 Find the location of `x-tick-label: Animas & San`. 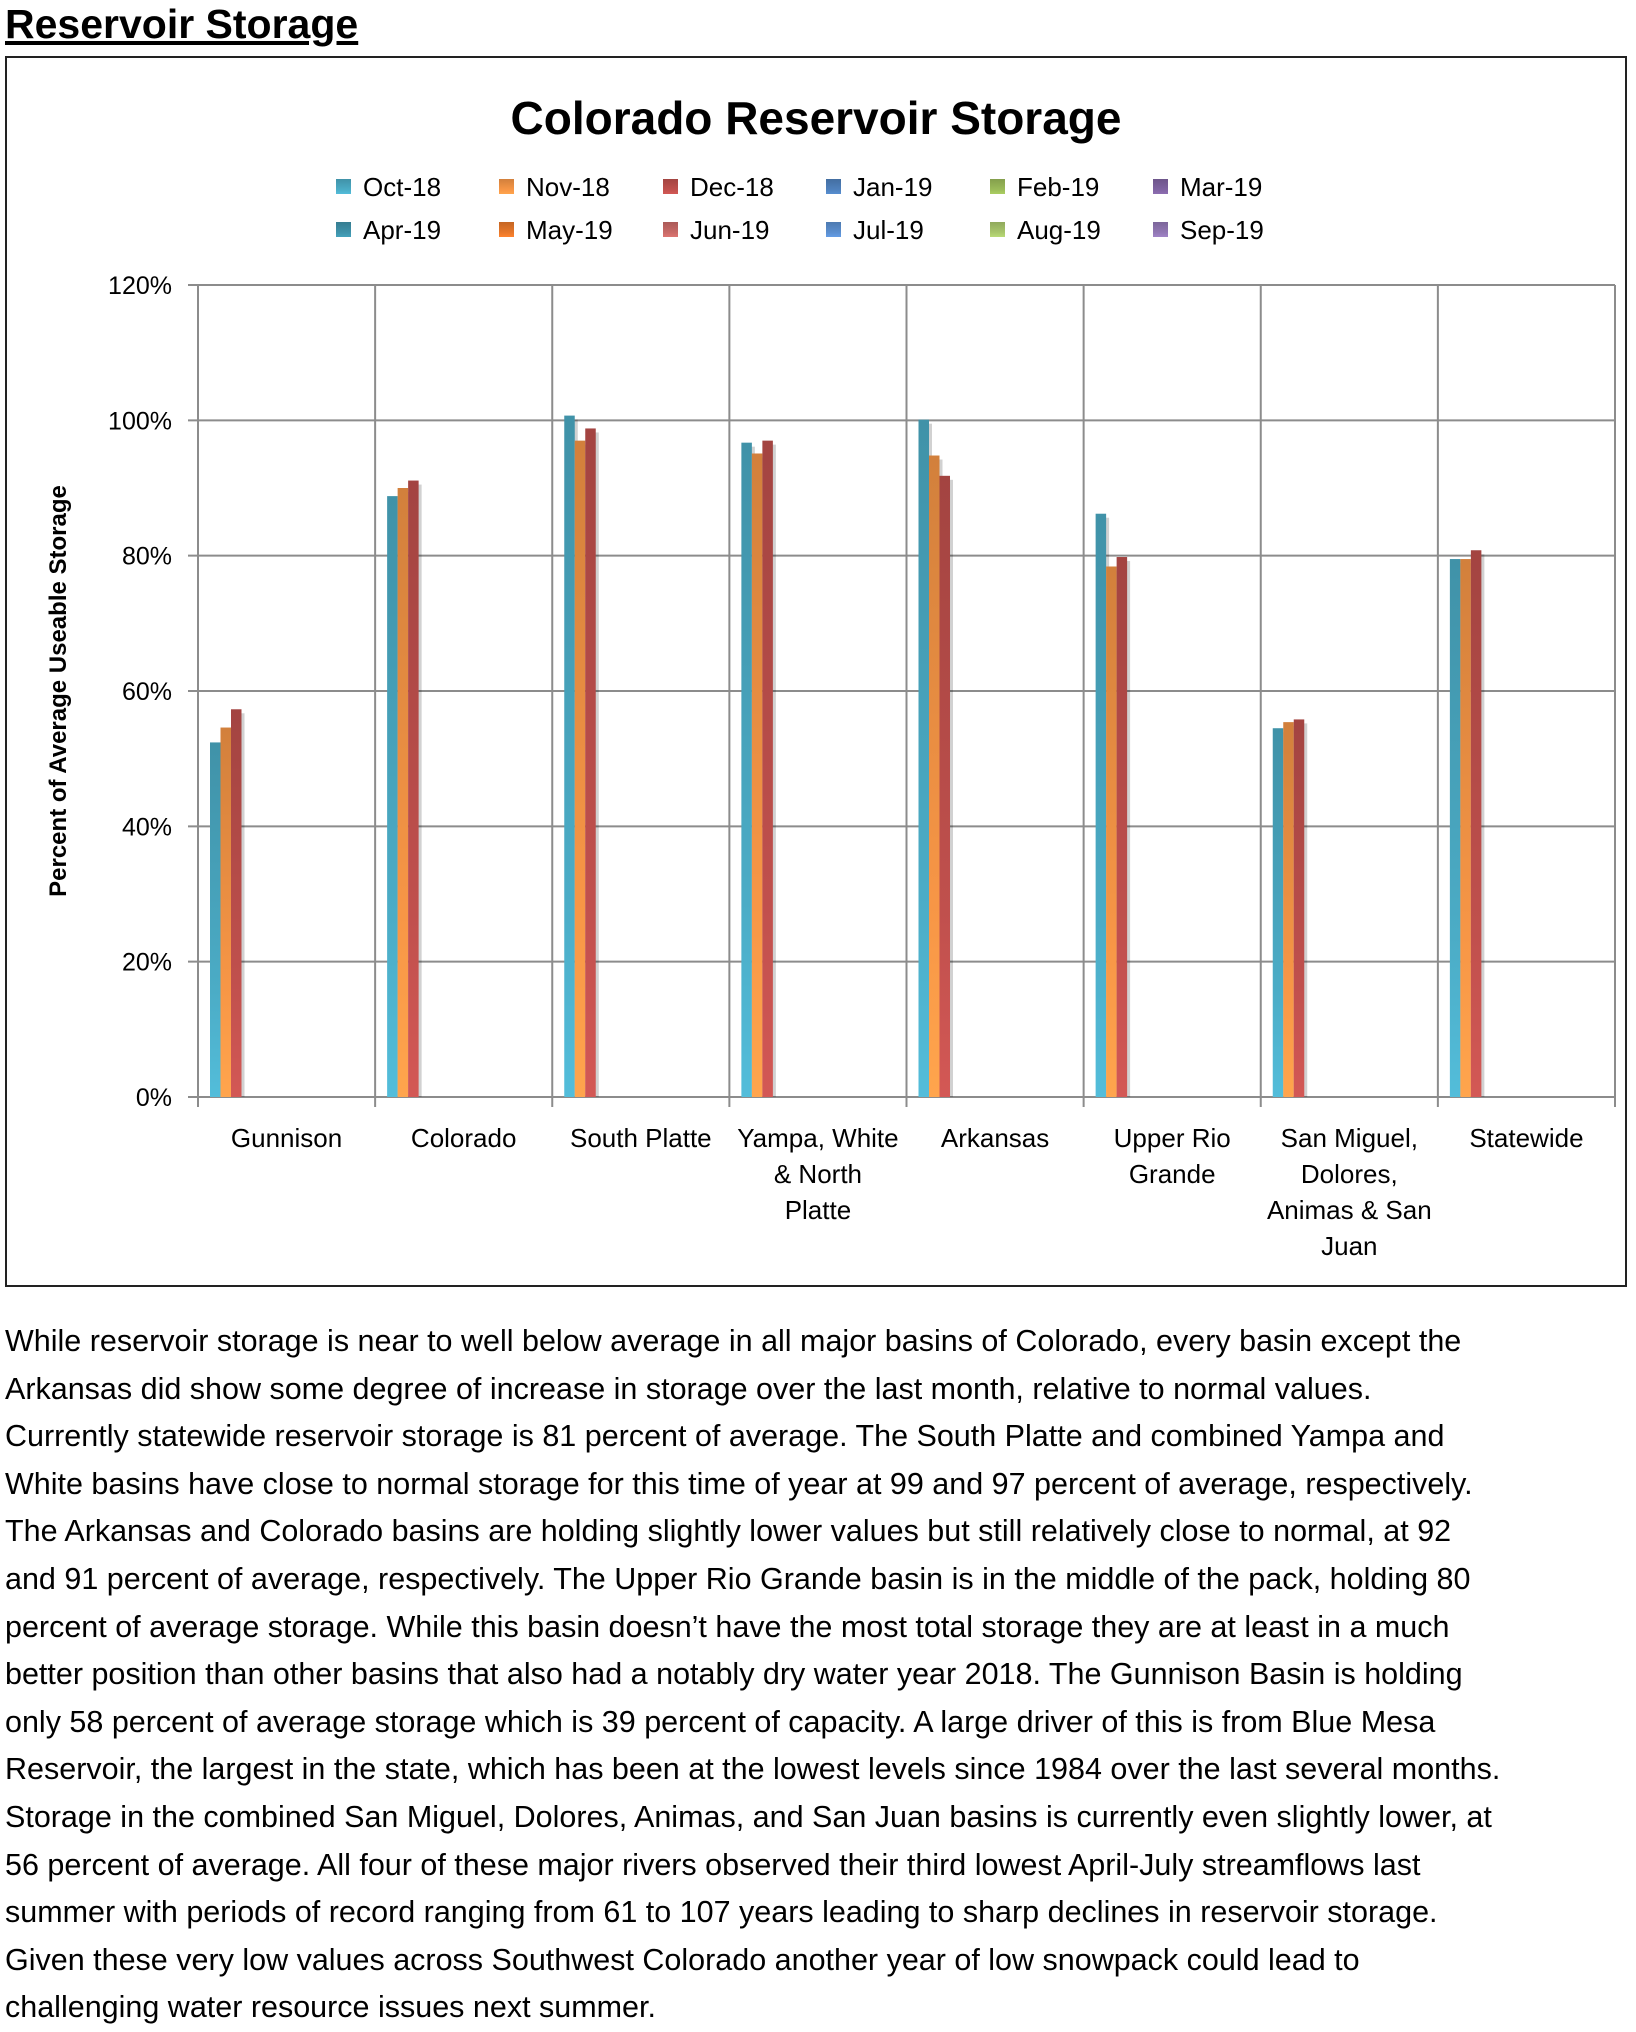

x-tick-label: Animas & San is located at coordinates (1349, 1210).